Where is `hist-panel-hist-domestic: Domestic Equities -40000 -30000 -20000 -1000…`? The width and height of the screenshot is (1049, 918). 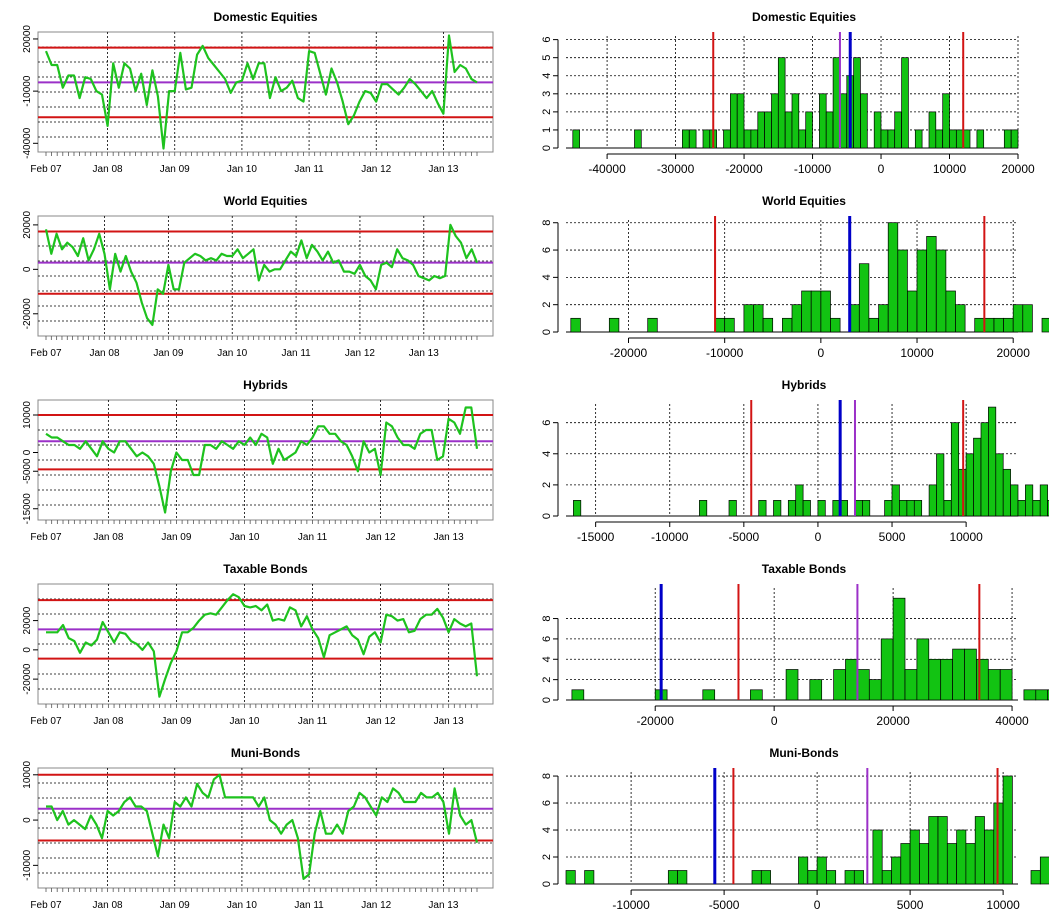
hist-panel-hist-domestic: Domestic Equities -40000 -30000 -20000 -1000… is located at coordinates (788, 93).